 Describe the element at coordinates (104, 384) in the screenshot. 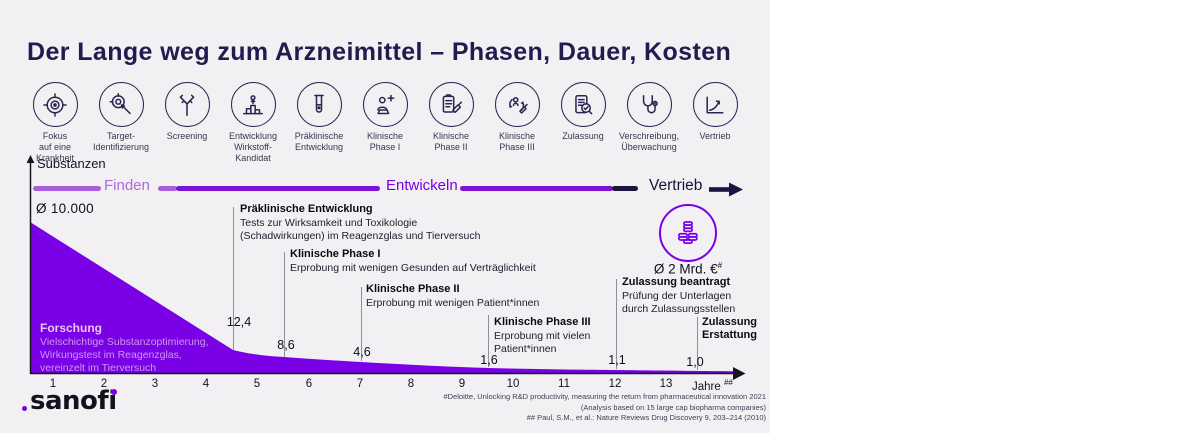

I see `x-tick: 2` at that location.